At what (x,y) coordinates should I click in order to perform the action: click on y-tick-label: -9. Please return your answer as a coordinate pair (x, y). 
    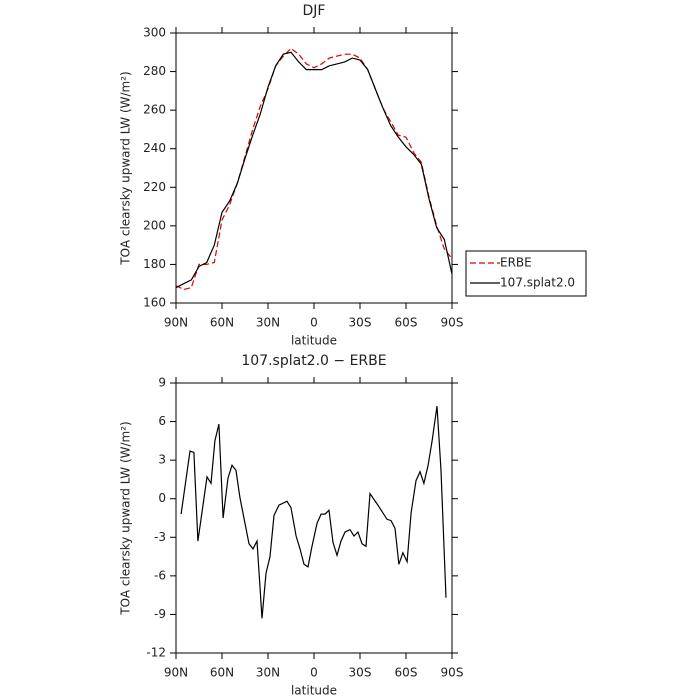
    Looking at the image, I should click on (160, 614).